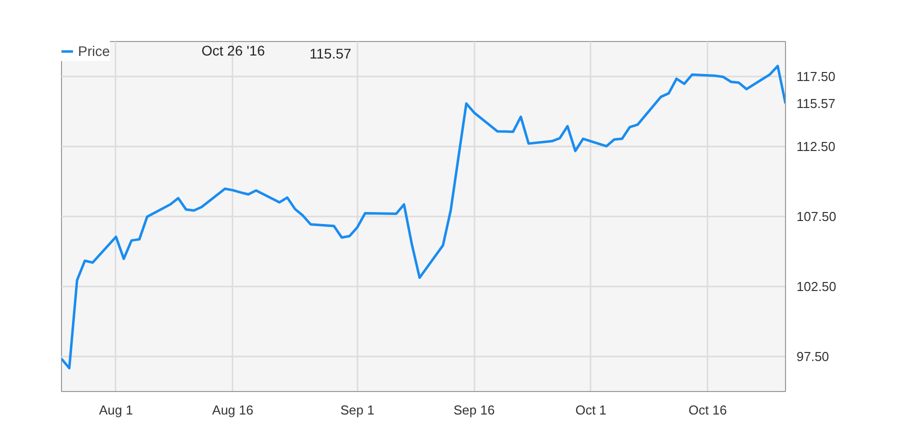 The height and width of the screenshot is (427, 903). What do you see at coordinates (233, 410) in the screenshot?
I see `x-tick-label: Aug 16` at bounding box center [233, 410].